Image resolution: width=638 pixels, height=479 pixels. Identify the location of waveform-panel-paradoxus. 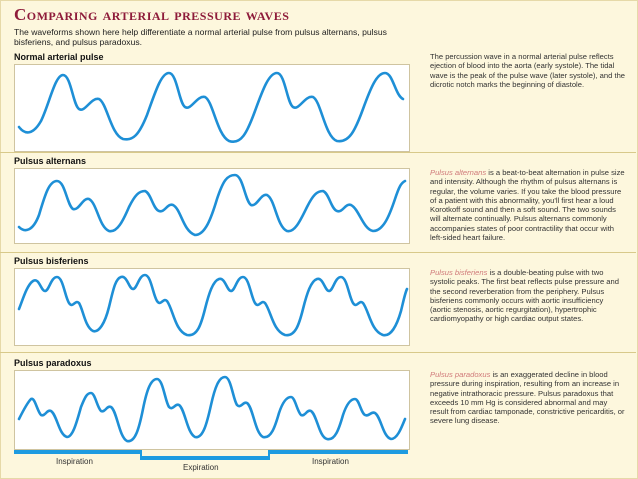
(212, 410).